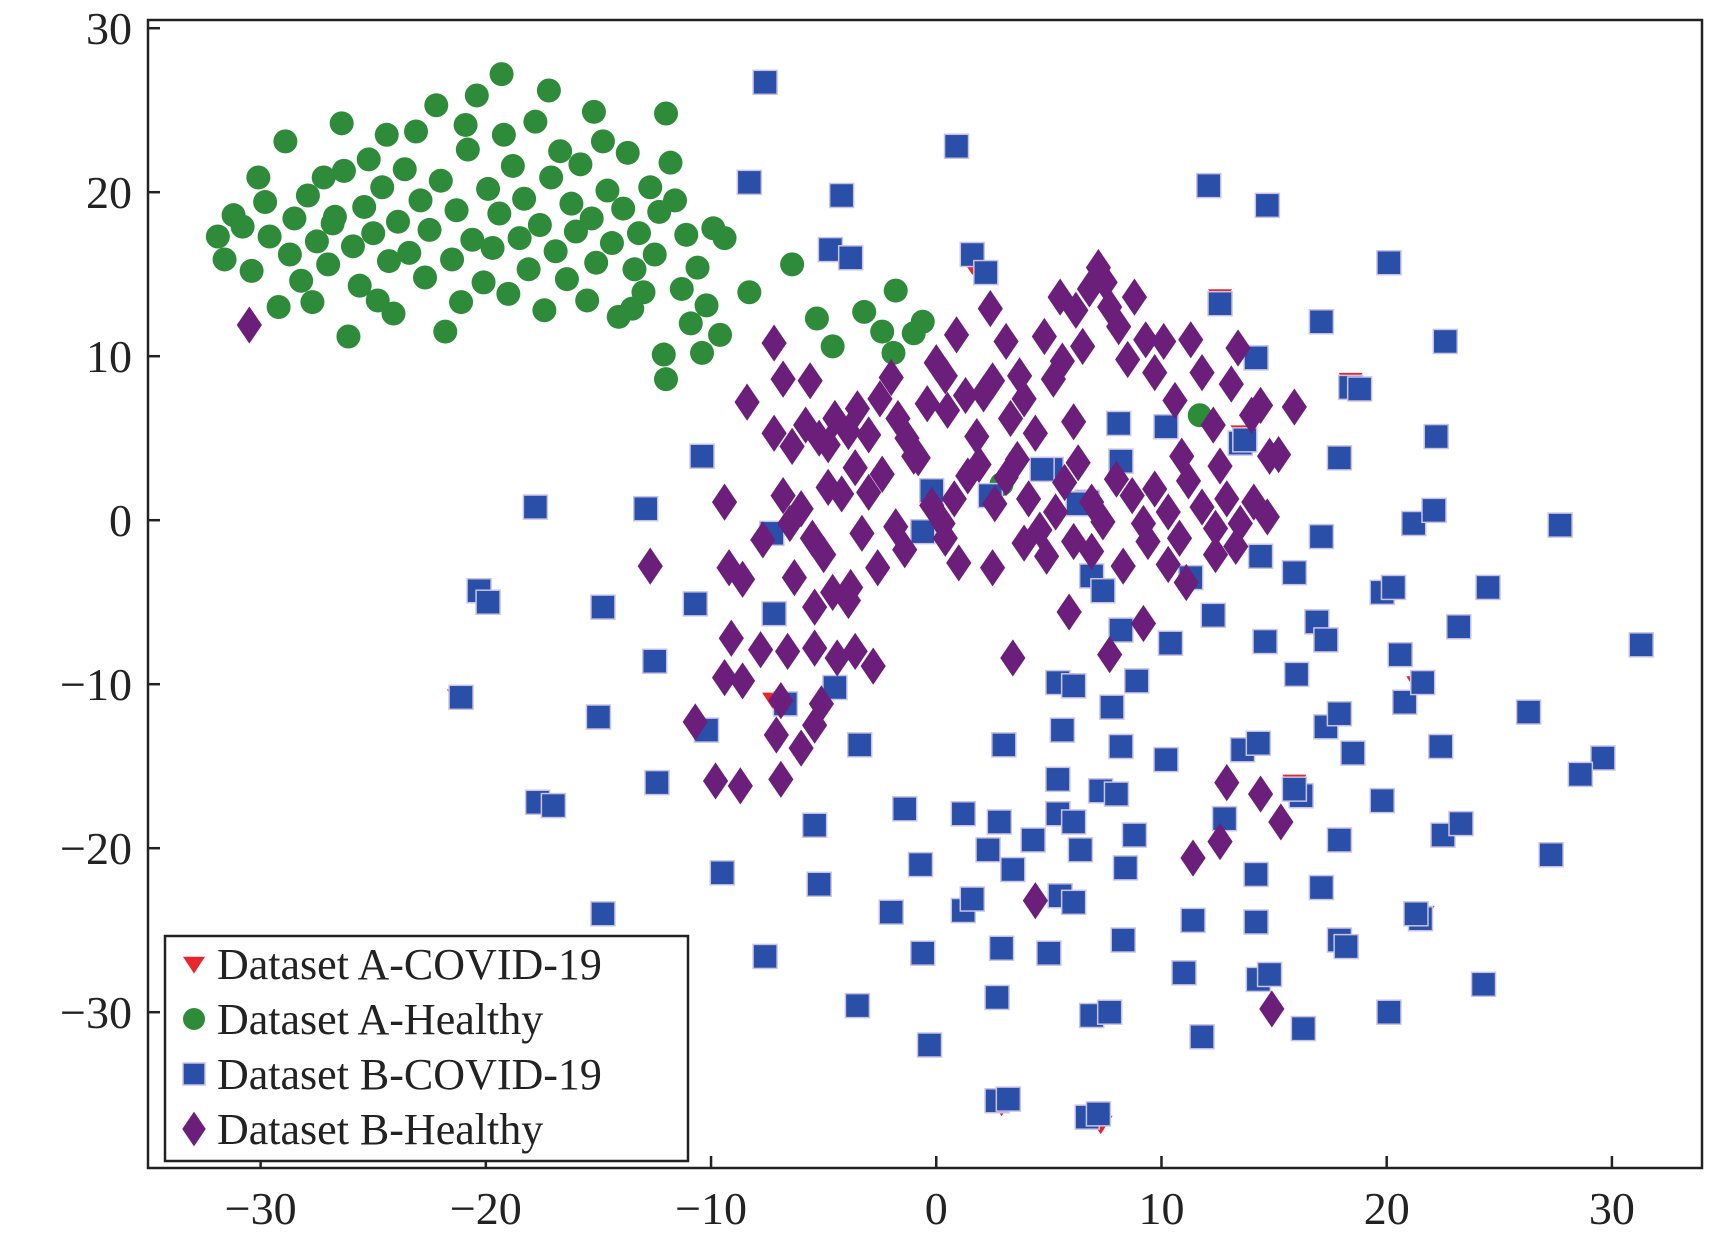  What do you see at coordinates (380, 1019) in the screenshot?
I see `legend-label: Dataset A-Healthy` at bounding box center [380, 1019].